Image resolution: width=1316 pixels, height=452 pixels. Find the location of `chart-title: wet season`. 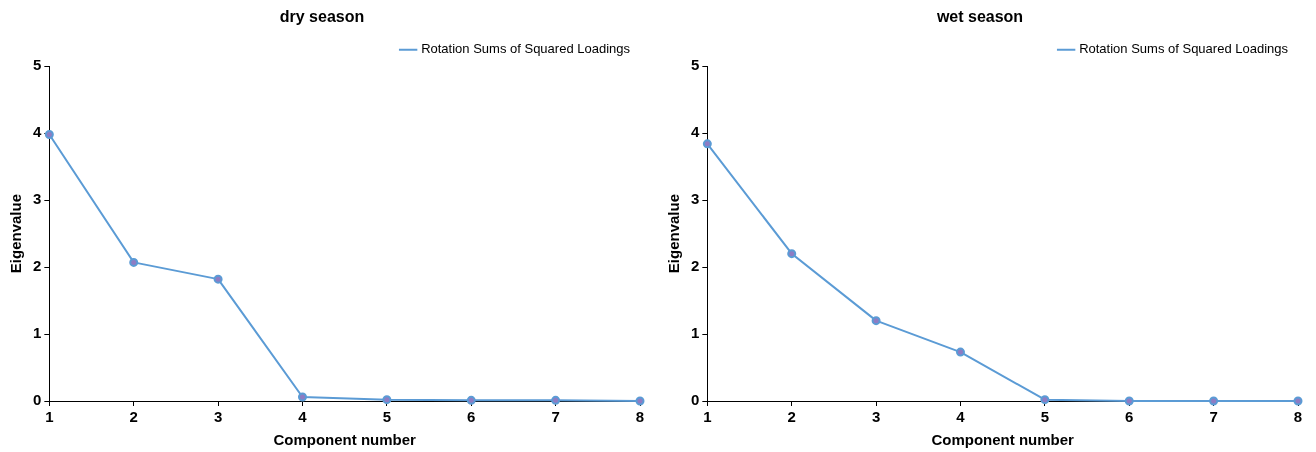

chart-title: wet season is located at coordinates (979, 17).